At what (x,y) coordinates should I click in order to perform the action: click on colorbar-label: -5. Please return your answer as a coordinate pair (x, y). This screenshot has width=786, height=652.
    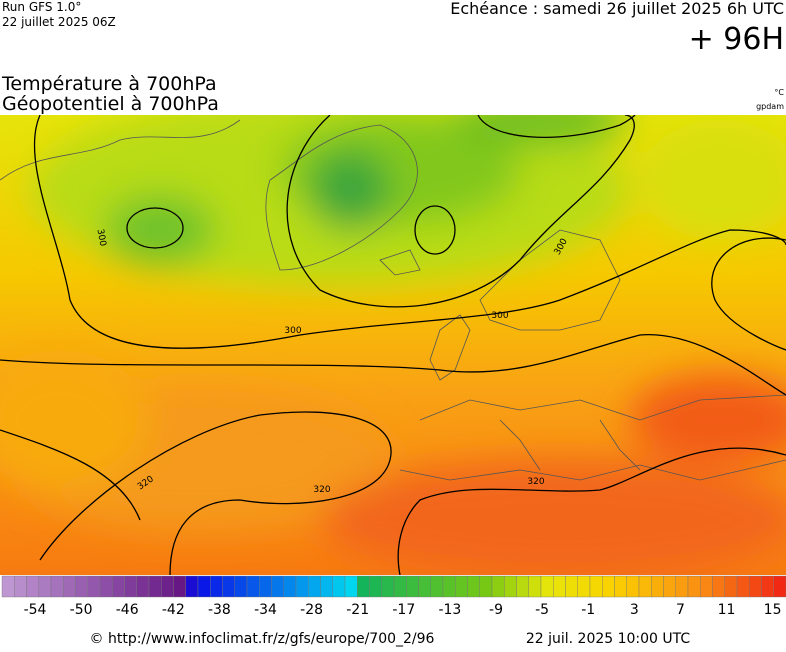
    Looking at the image, I should click on (542, 610).